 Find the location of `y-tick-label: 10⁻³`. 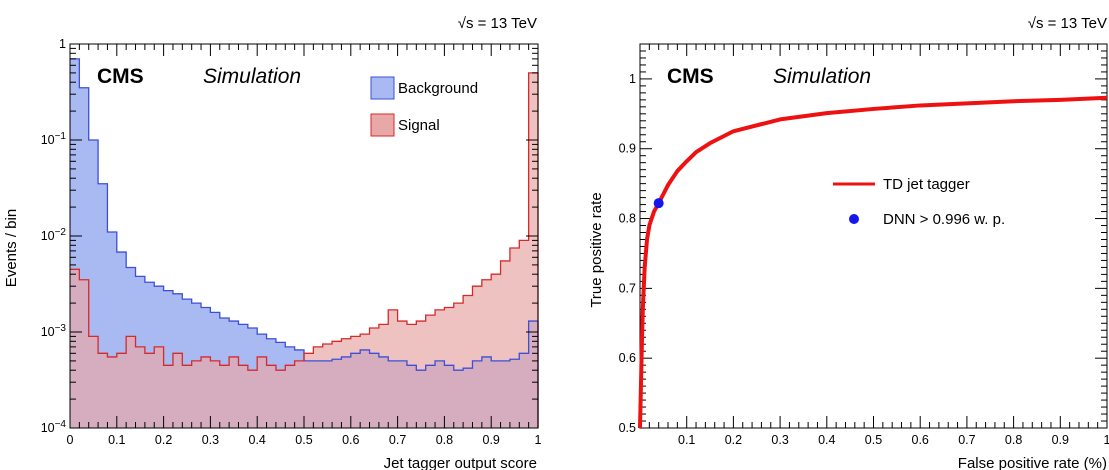

y-tick-label: 10⁻³ is located at coordinates (54, 331).